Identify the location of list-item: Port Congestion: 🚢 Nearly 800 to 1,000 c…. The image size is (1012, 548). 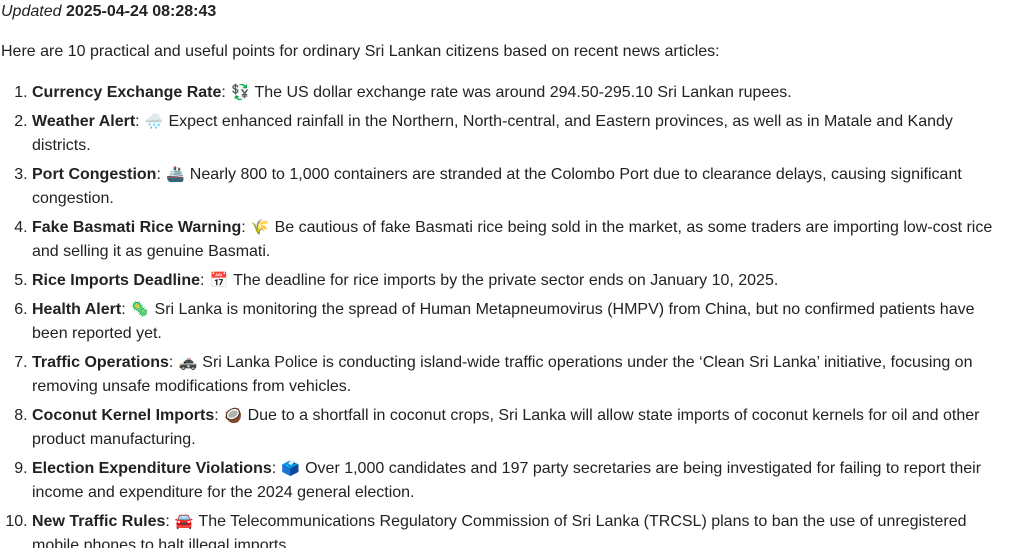
(521, 186).